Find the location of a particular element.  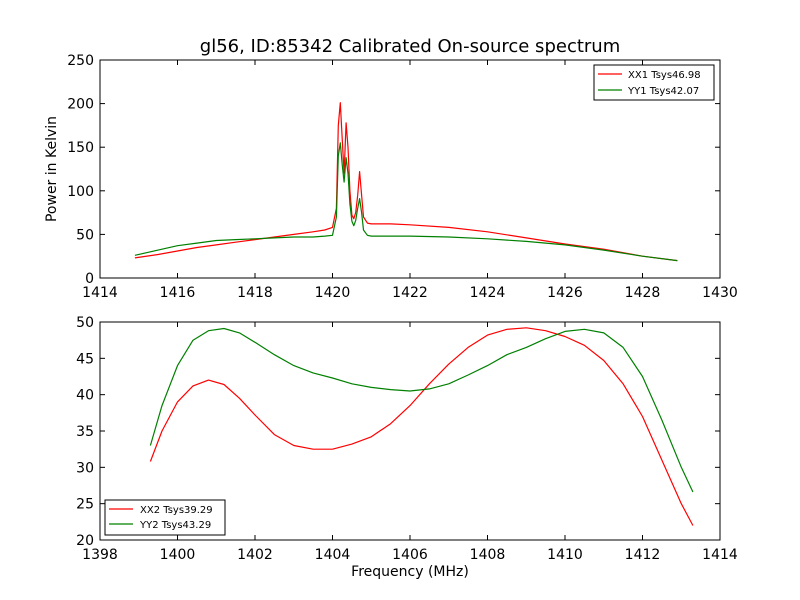

bottom-panel-xlabel: Frequency (MHz) is located at coordinates (410, 572).